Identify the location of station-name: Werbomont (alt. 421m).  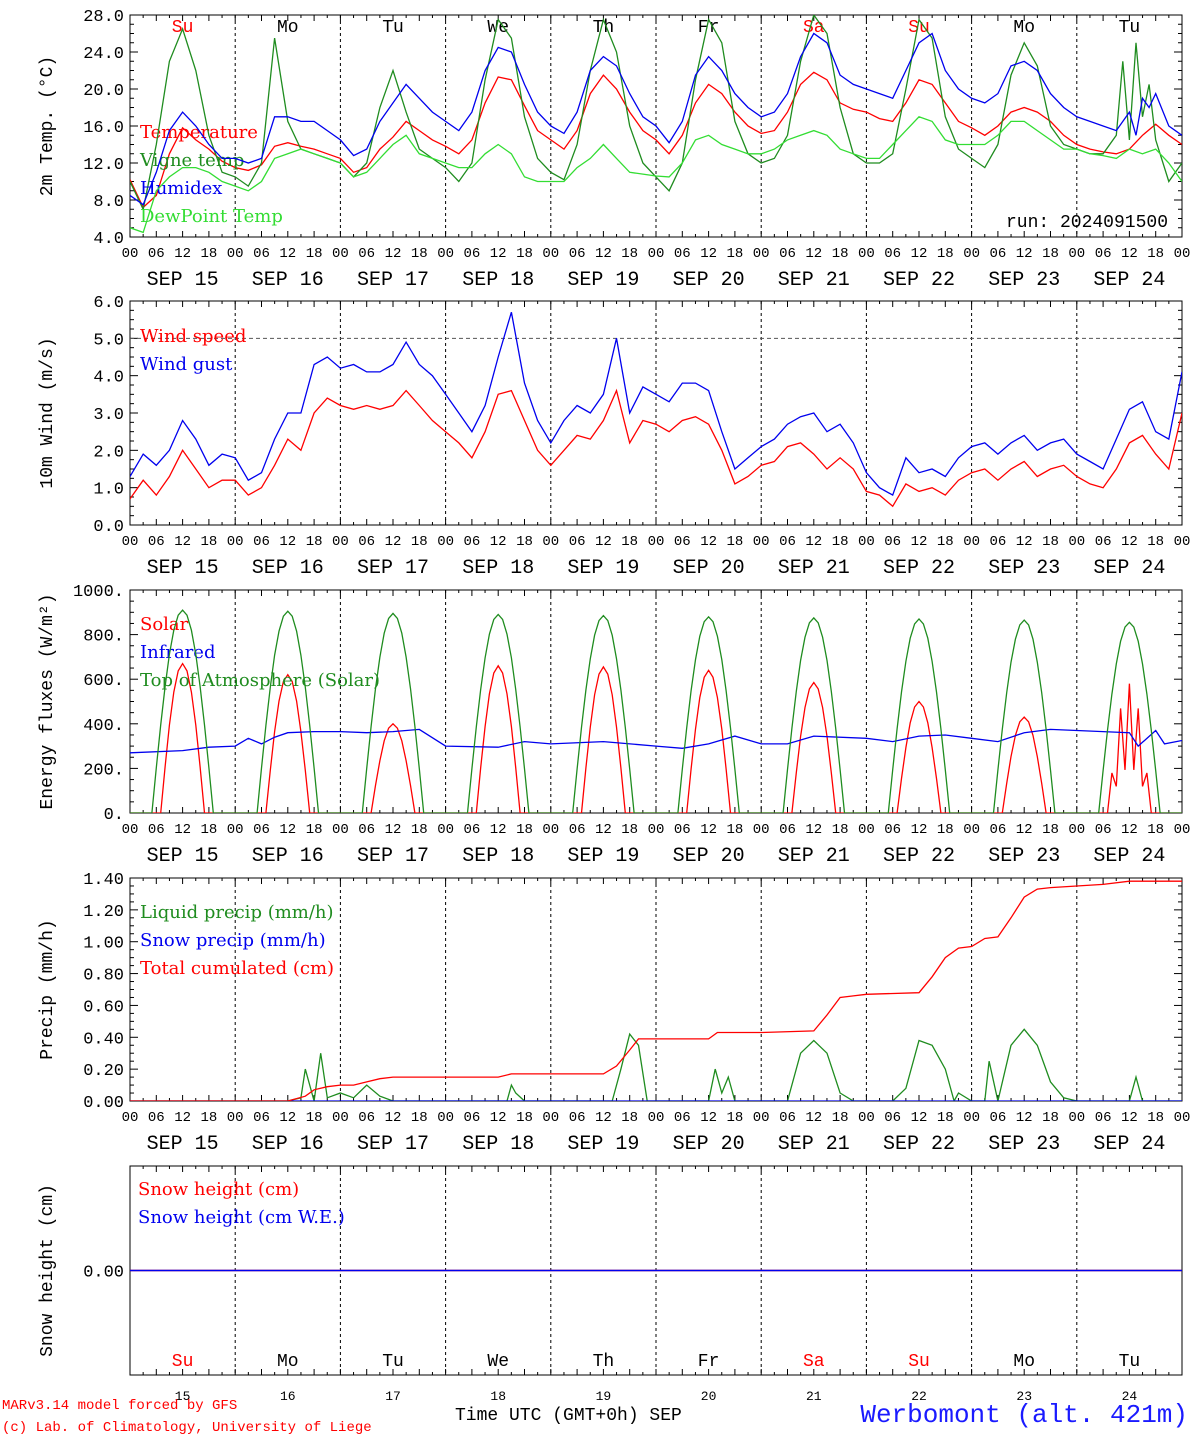
(1024, 1415).